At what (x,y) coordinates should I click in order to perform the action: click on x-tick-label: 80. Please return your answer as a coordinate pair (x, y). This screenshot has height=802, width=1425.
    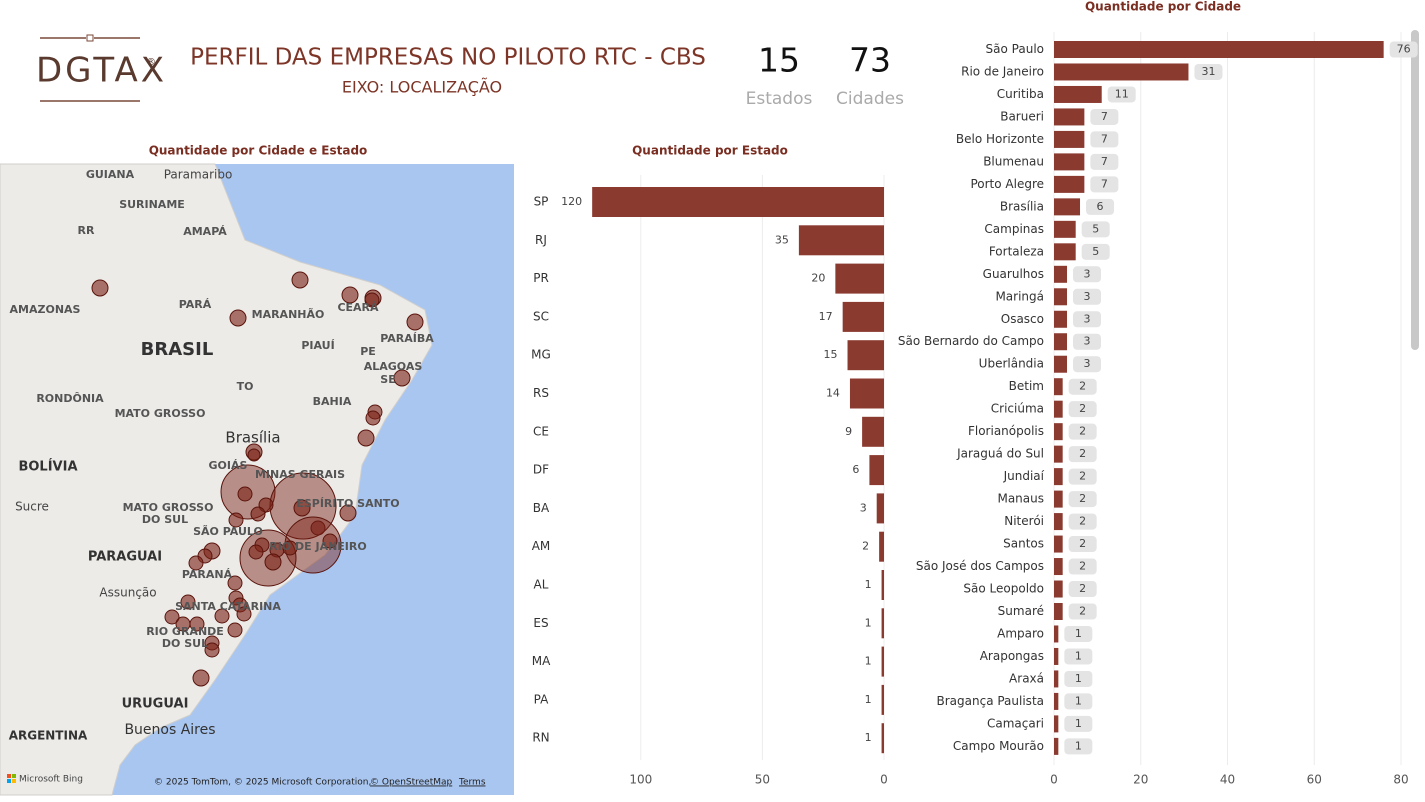
    Looking at the image, I should click on (1400, 780).